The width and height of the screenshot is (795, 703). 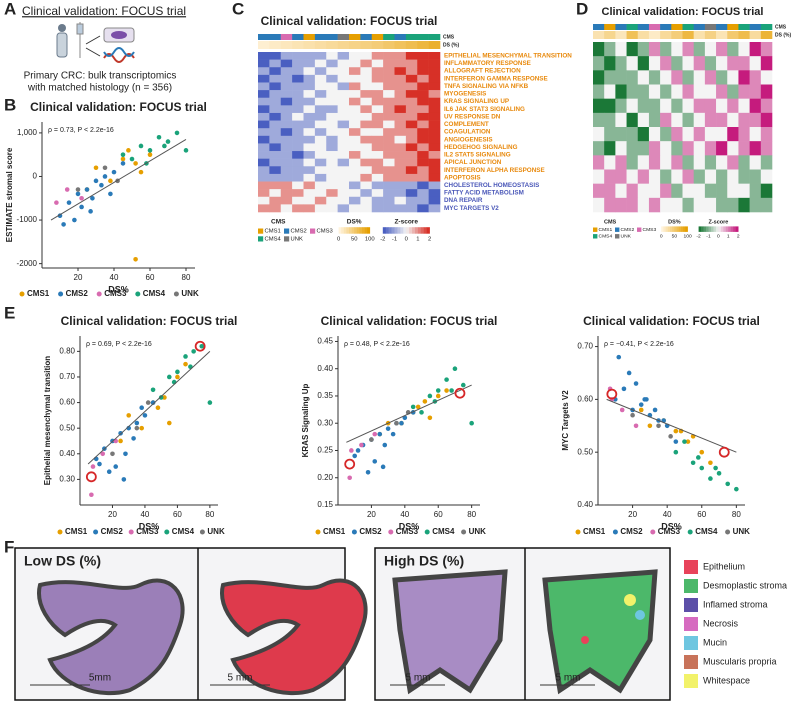 I want to click on row-label: IL6 JAK STAT3 SIGNALING, so click(x=484, y=109).